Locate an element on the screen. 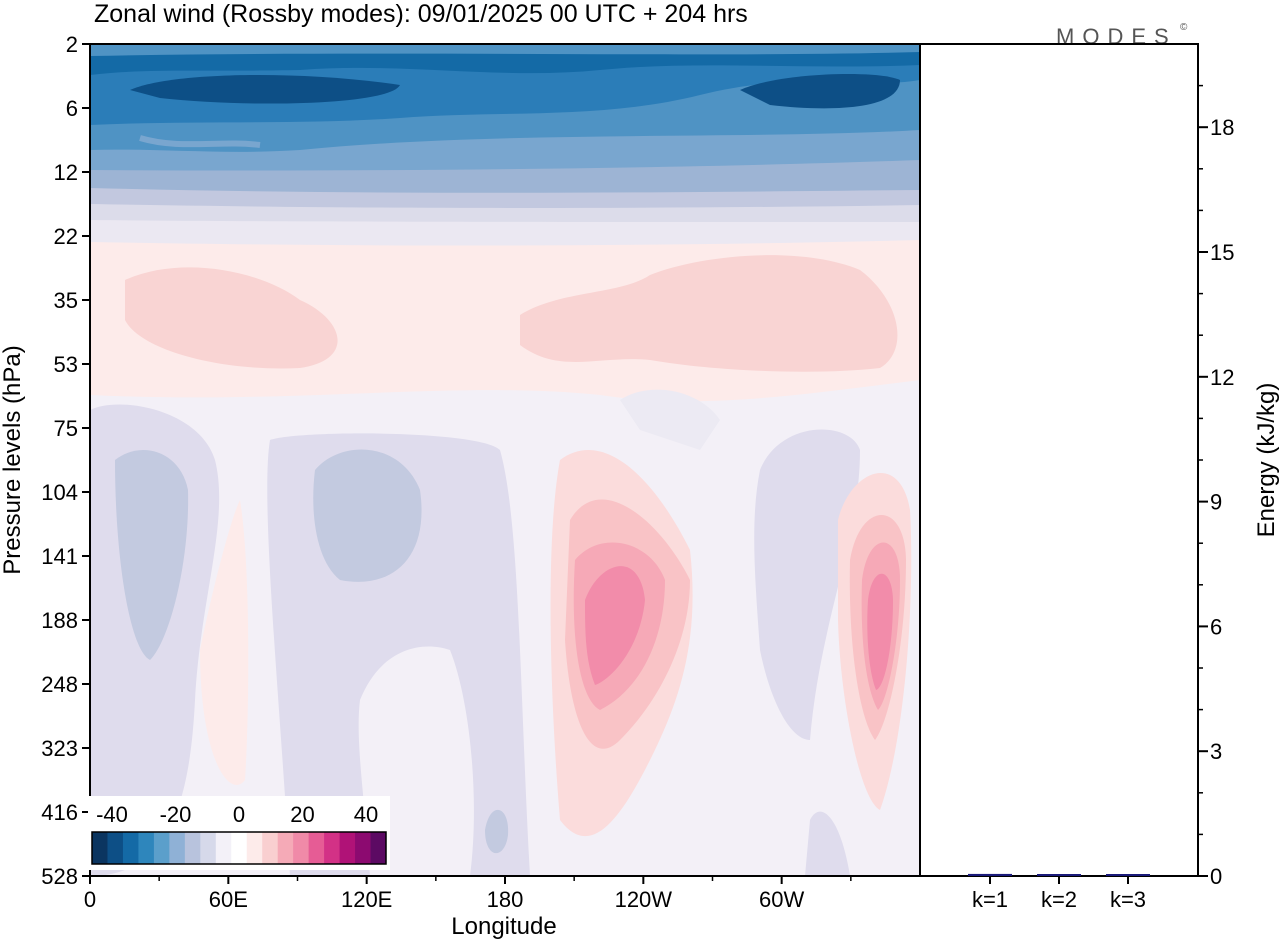 The image size is (1280, 942). energy-tick-label: 0 is located at coordinates (1216, 876).